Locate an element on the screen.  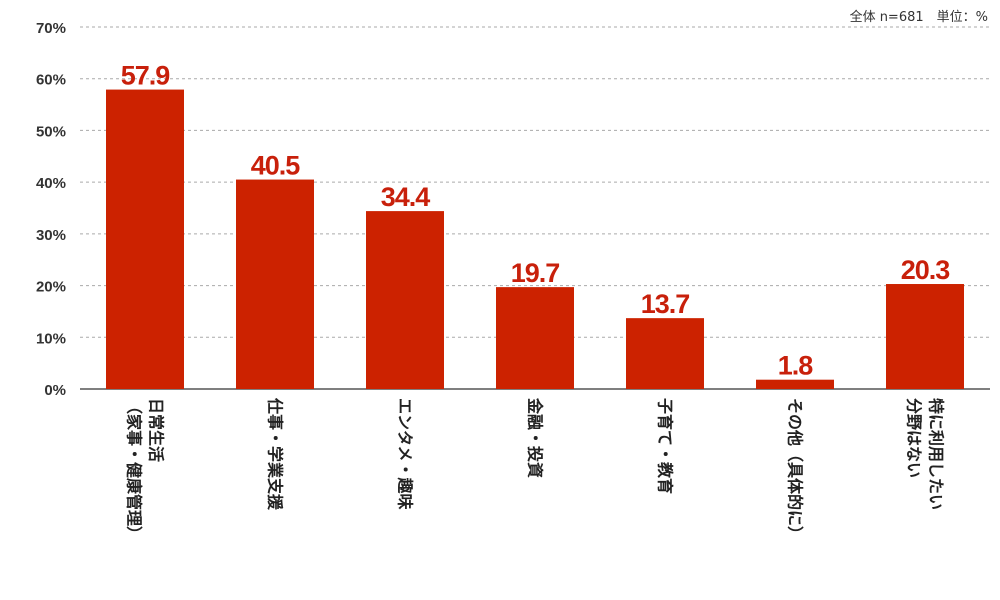
y-tick-label: 0% is located at coordinates (55, 390).